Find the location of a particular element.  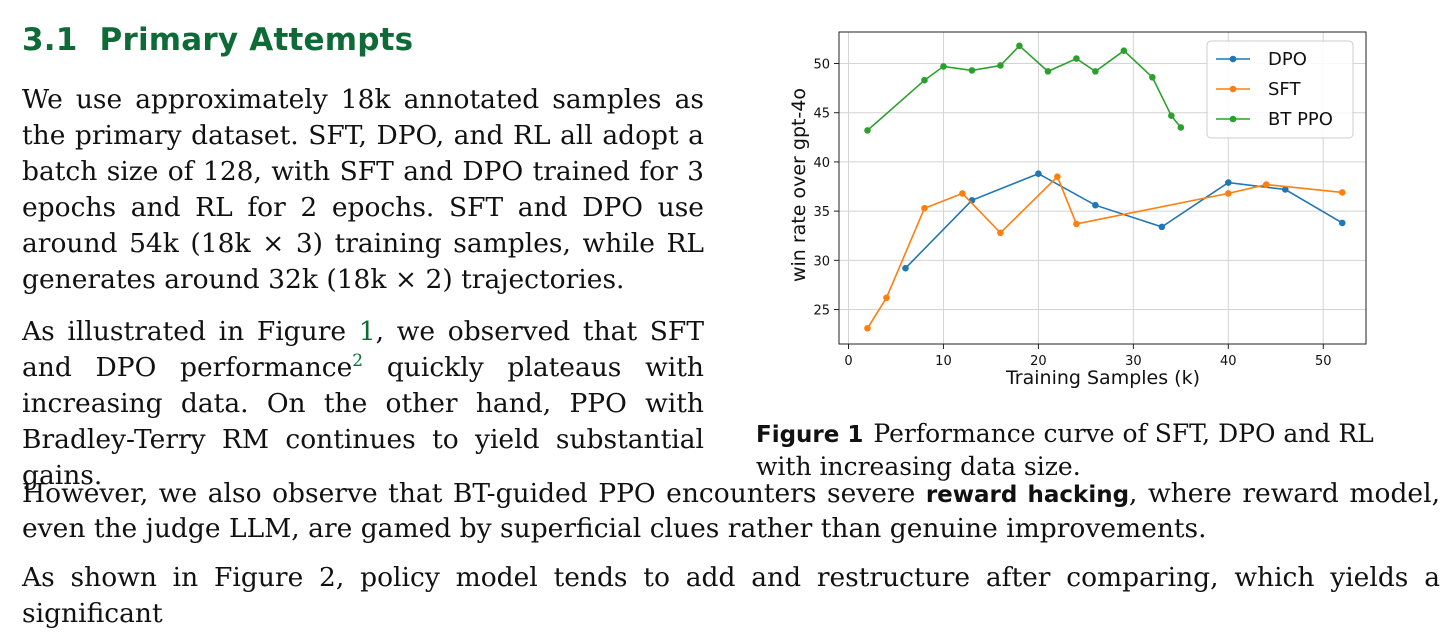

x-tick-label: 50 is located at coordinates (1323, 361).